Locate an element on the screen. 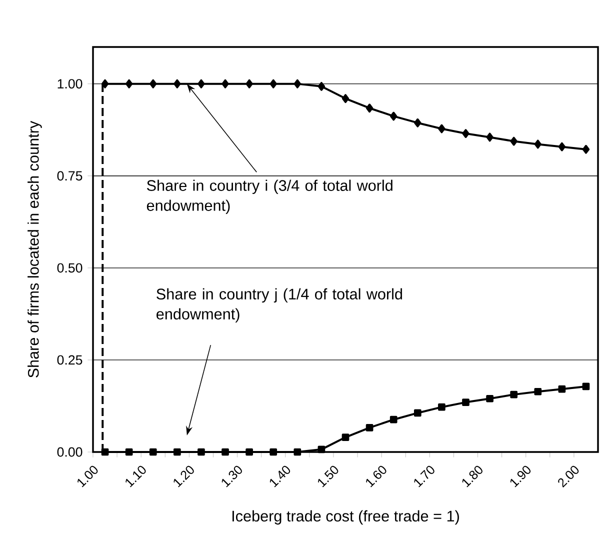  x-tick-label: 1.00 is located at coordinates (88, 477).